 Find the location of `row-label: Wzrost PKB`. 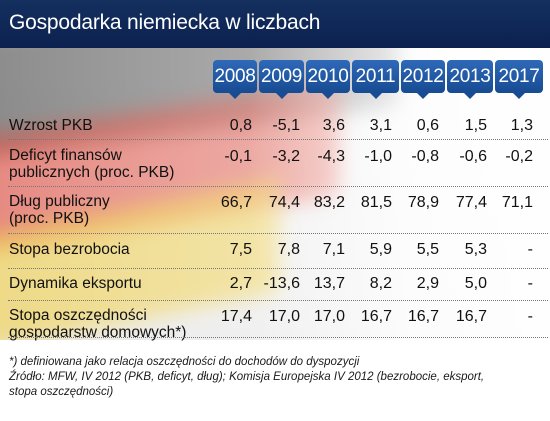

row-label: Wzrost PKB is located at coordinates (51, 125).